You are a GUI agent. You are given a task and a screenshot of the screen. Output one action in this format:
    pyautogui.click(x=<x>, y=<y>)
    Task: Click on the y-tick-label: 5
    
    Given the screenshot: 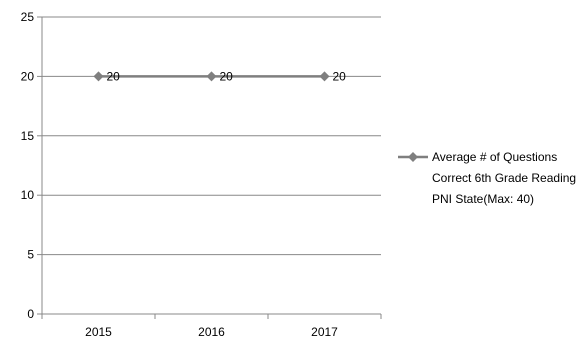 What is the action you would take?
    pyautogui.click(x=30, y=255)
    